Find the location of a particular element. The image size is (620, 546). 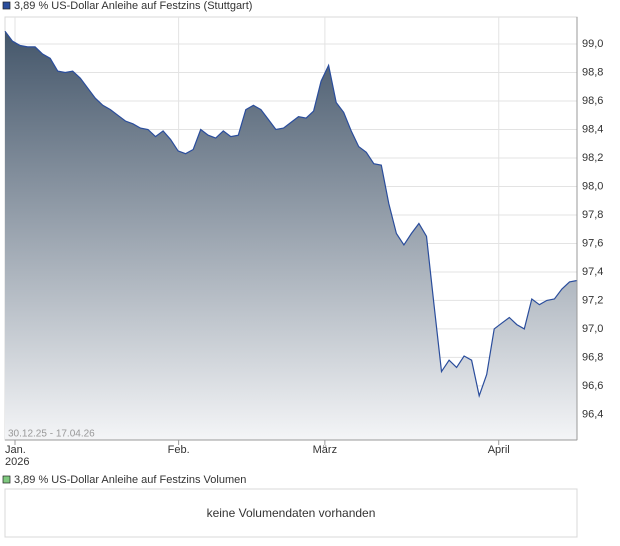

y-tick-label: 98,0 is located at coordinates (592, 186).